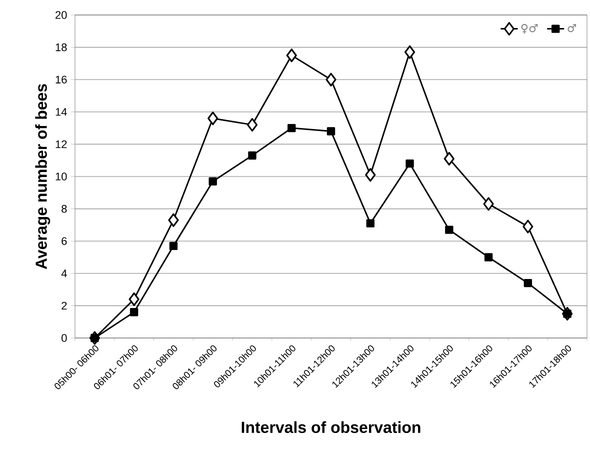  I want to click on y-tick-label: 6, so click(64, 241).